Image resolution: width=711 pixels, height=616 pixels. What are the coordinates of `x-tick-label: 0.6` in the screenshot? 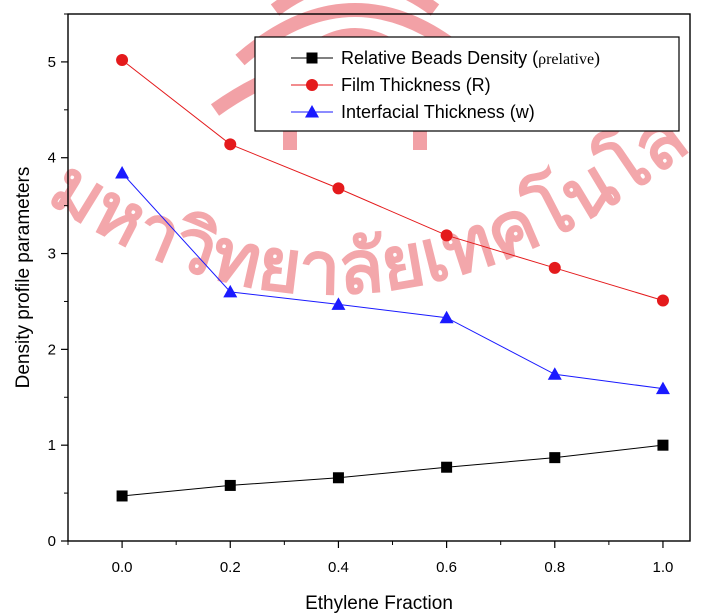 It's located at (446, 567).